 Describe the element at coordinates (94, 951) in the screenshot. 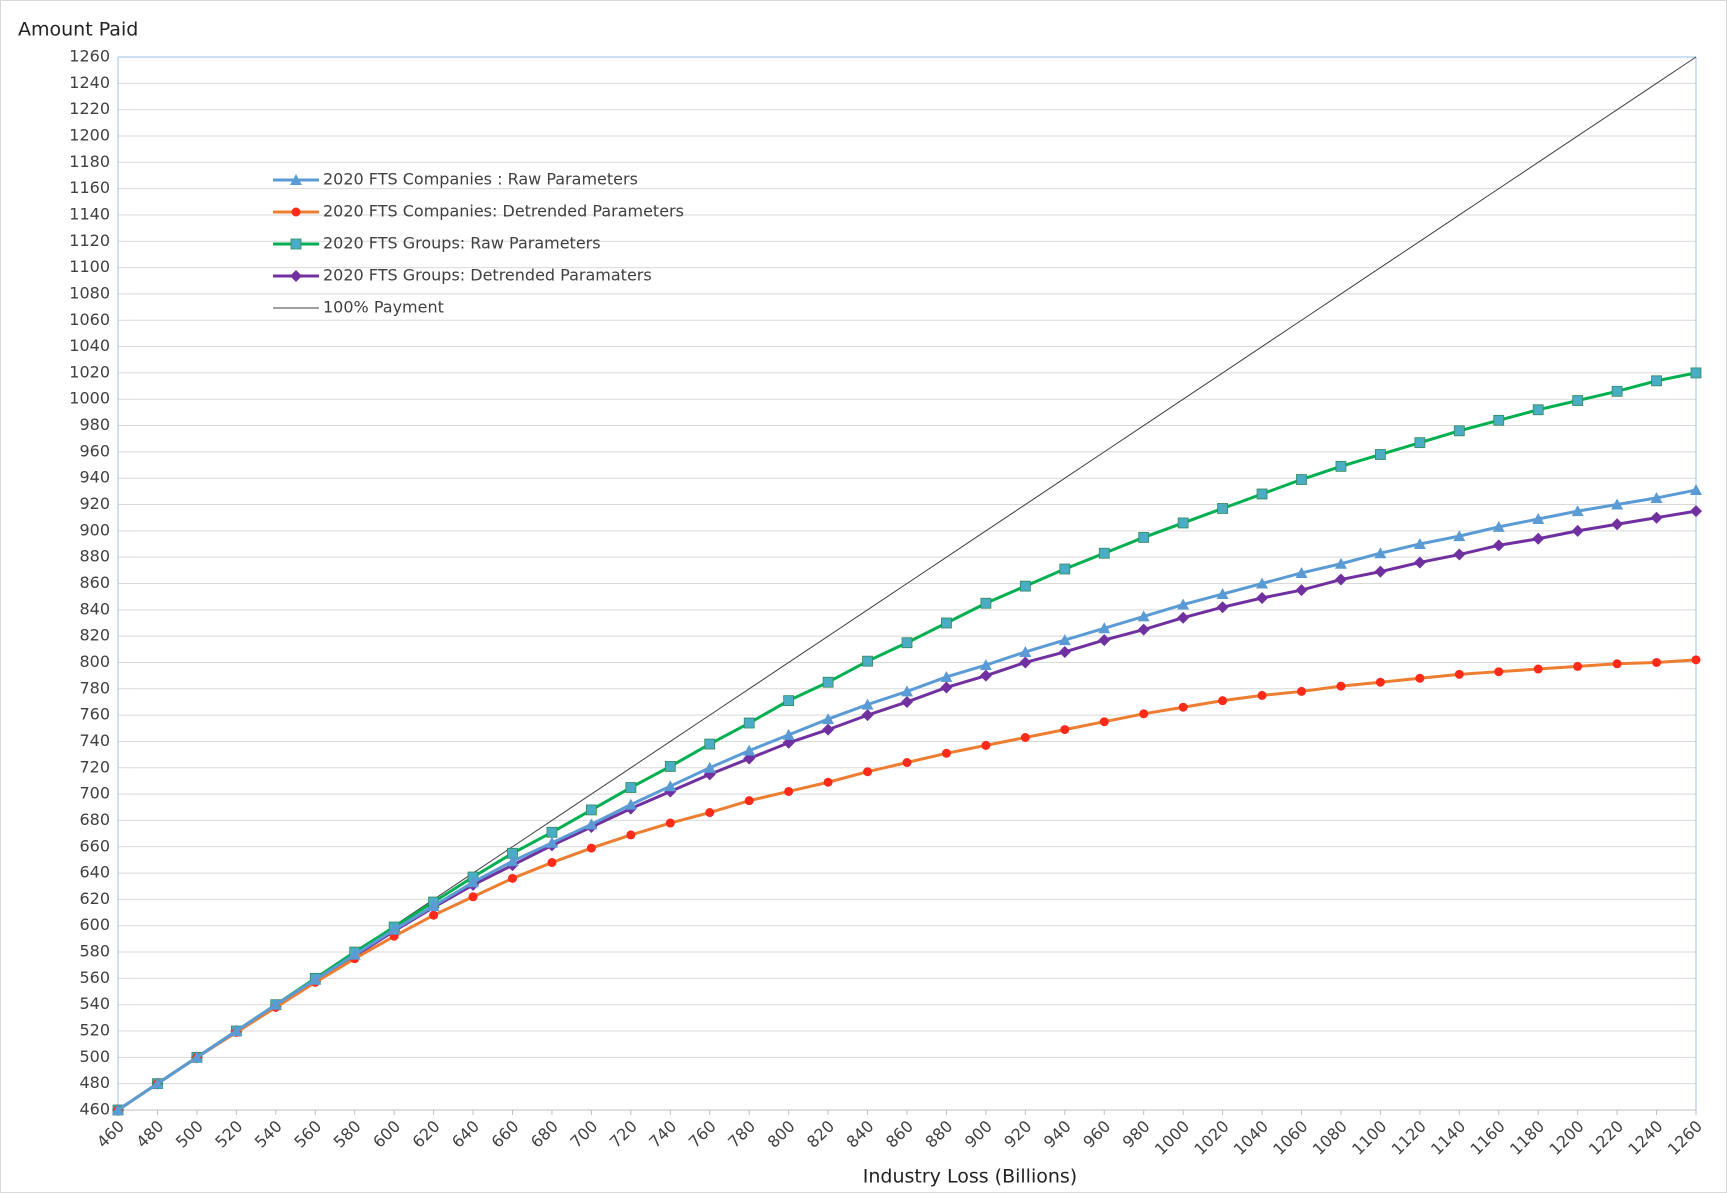

I see `y-tick-label: 580` at that location.